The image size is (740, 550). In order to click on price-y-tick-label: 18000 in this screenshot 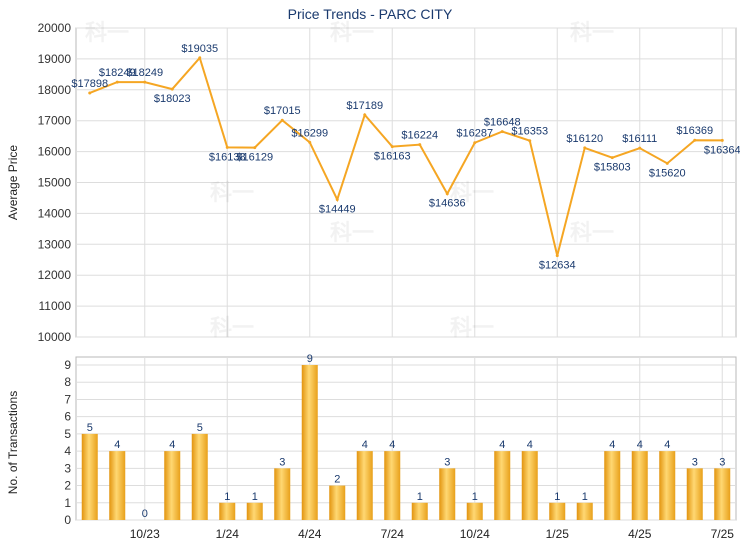, I will do `click(55, 90)`.